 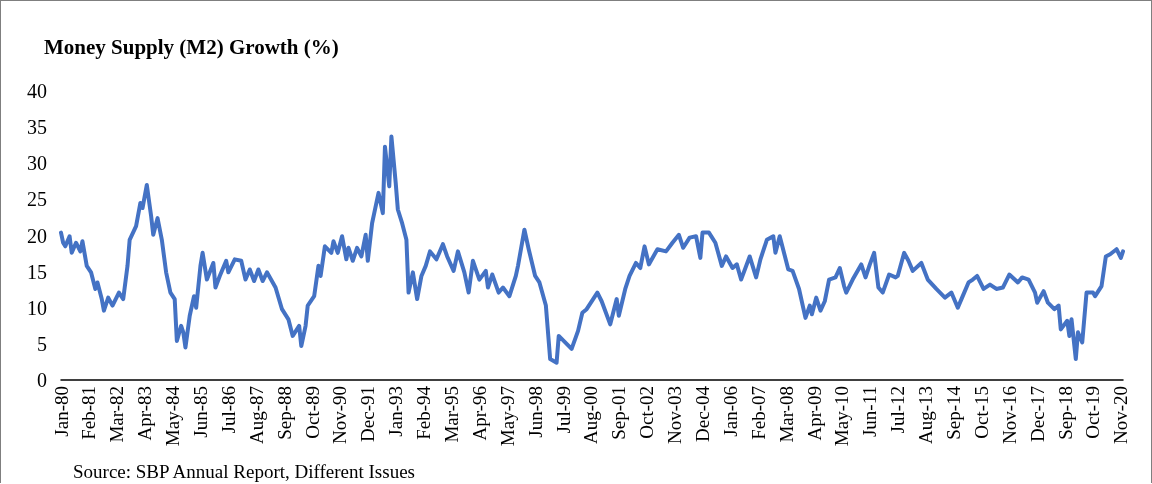 I want to click on x-tick-label: Sep-14, so click(x=954, y=412).